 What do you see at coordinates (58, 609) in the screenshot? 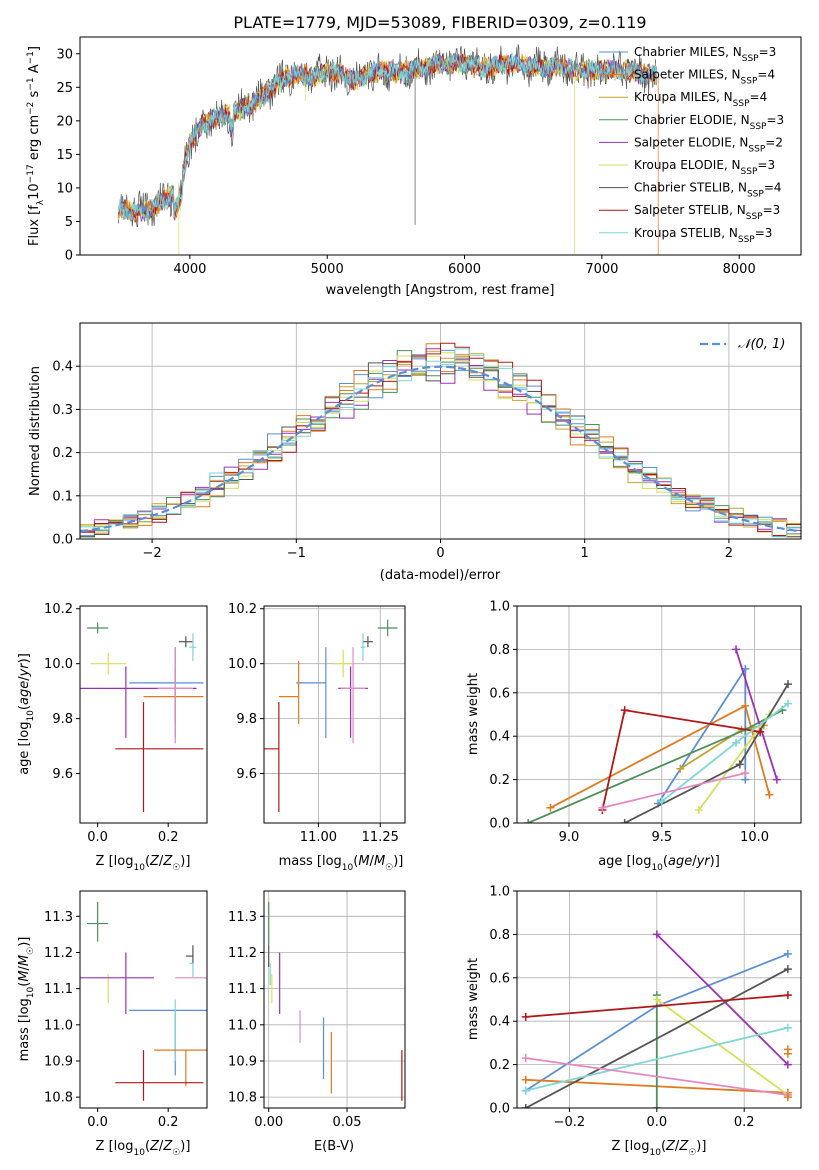
I see `y-tick-label: 10.2` at bounding box center [58, 609].